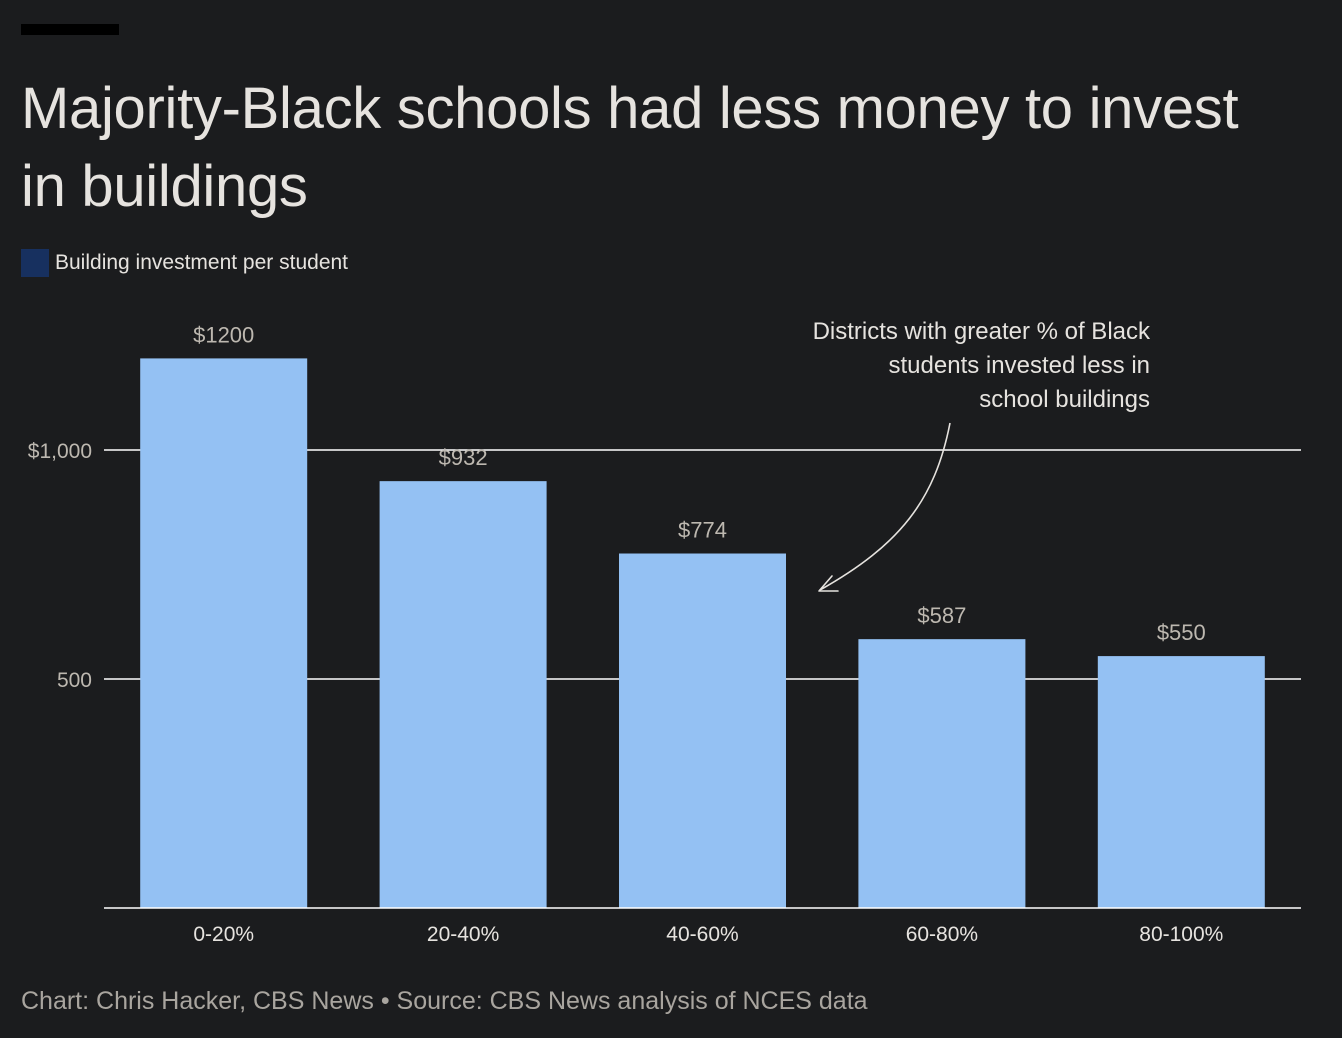  Describe the element at coordinates (941, 615) in the screenshot. I see `data-label: $587` at that location.